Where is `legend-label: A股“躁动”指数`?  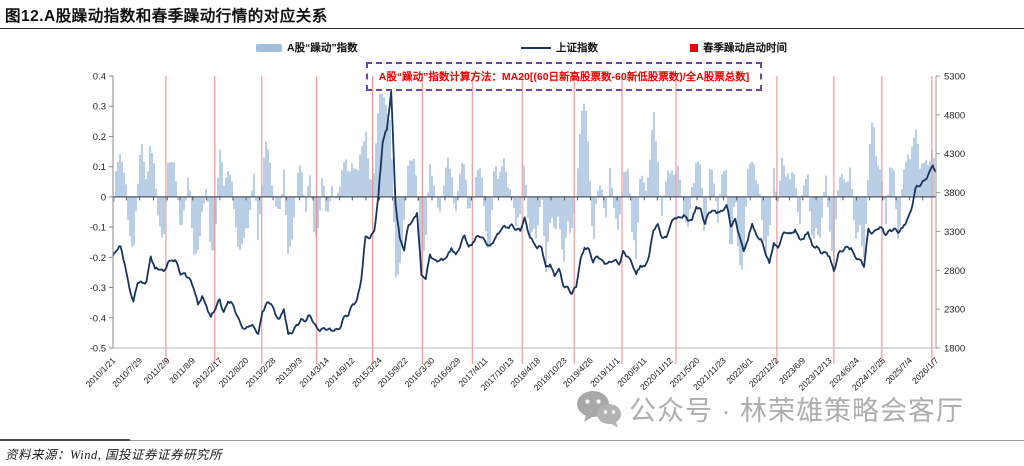 legend-label: A股“躁动”指数 is located at coordinates (322, 48).